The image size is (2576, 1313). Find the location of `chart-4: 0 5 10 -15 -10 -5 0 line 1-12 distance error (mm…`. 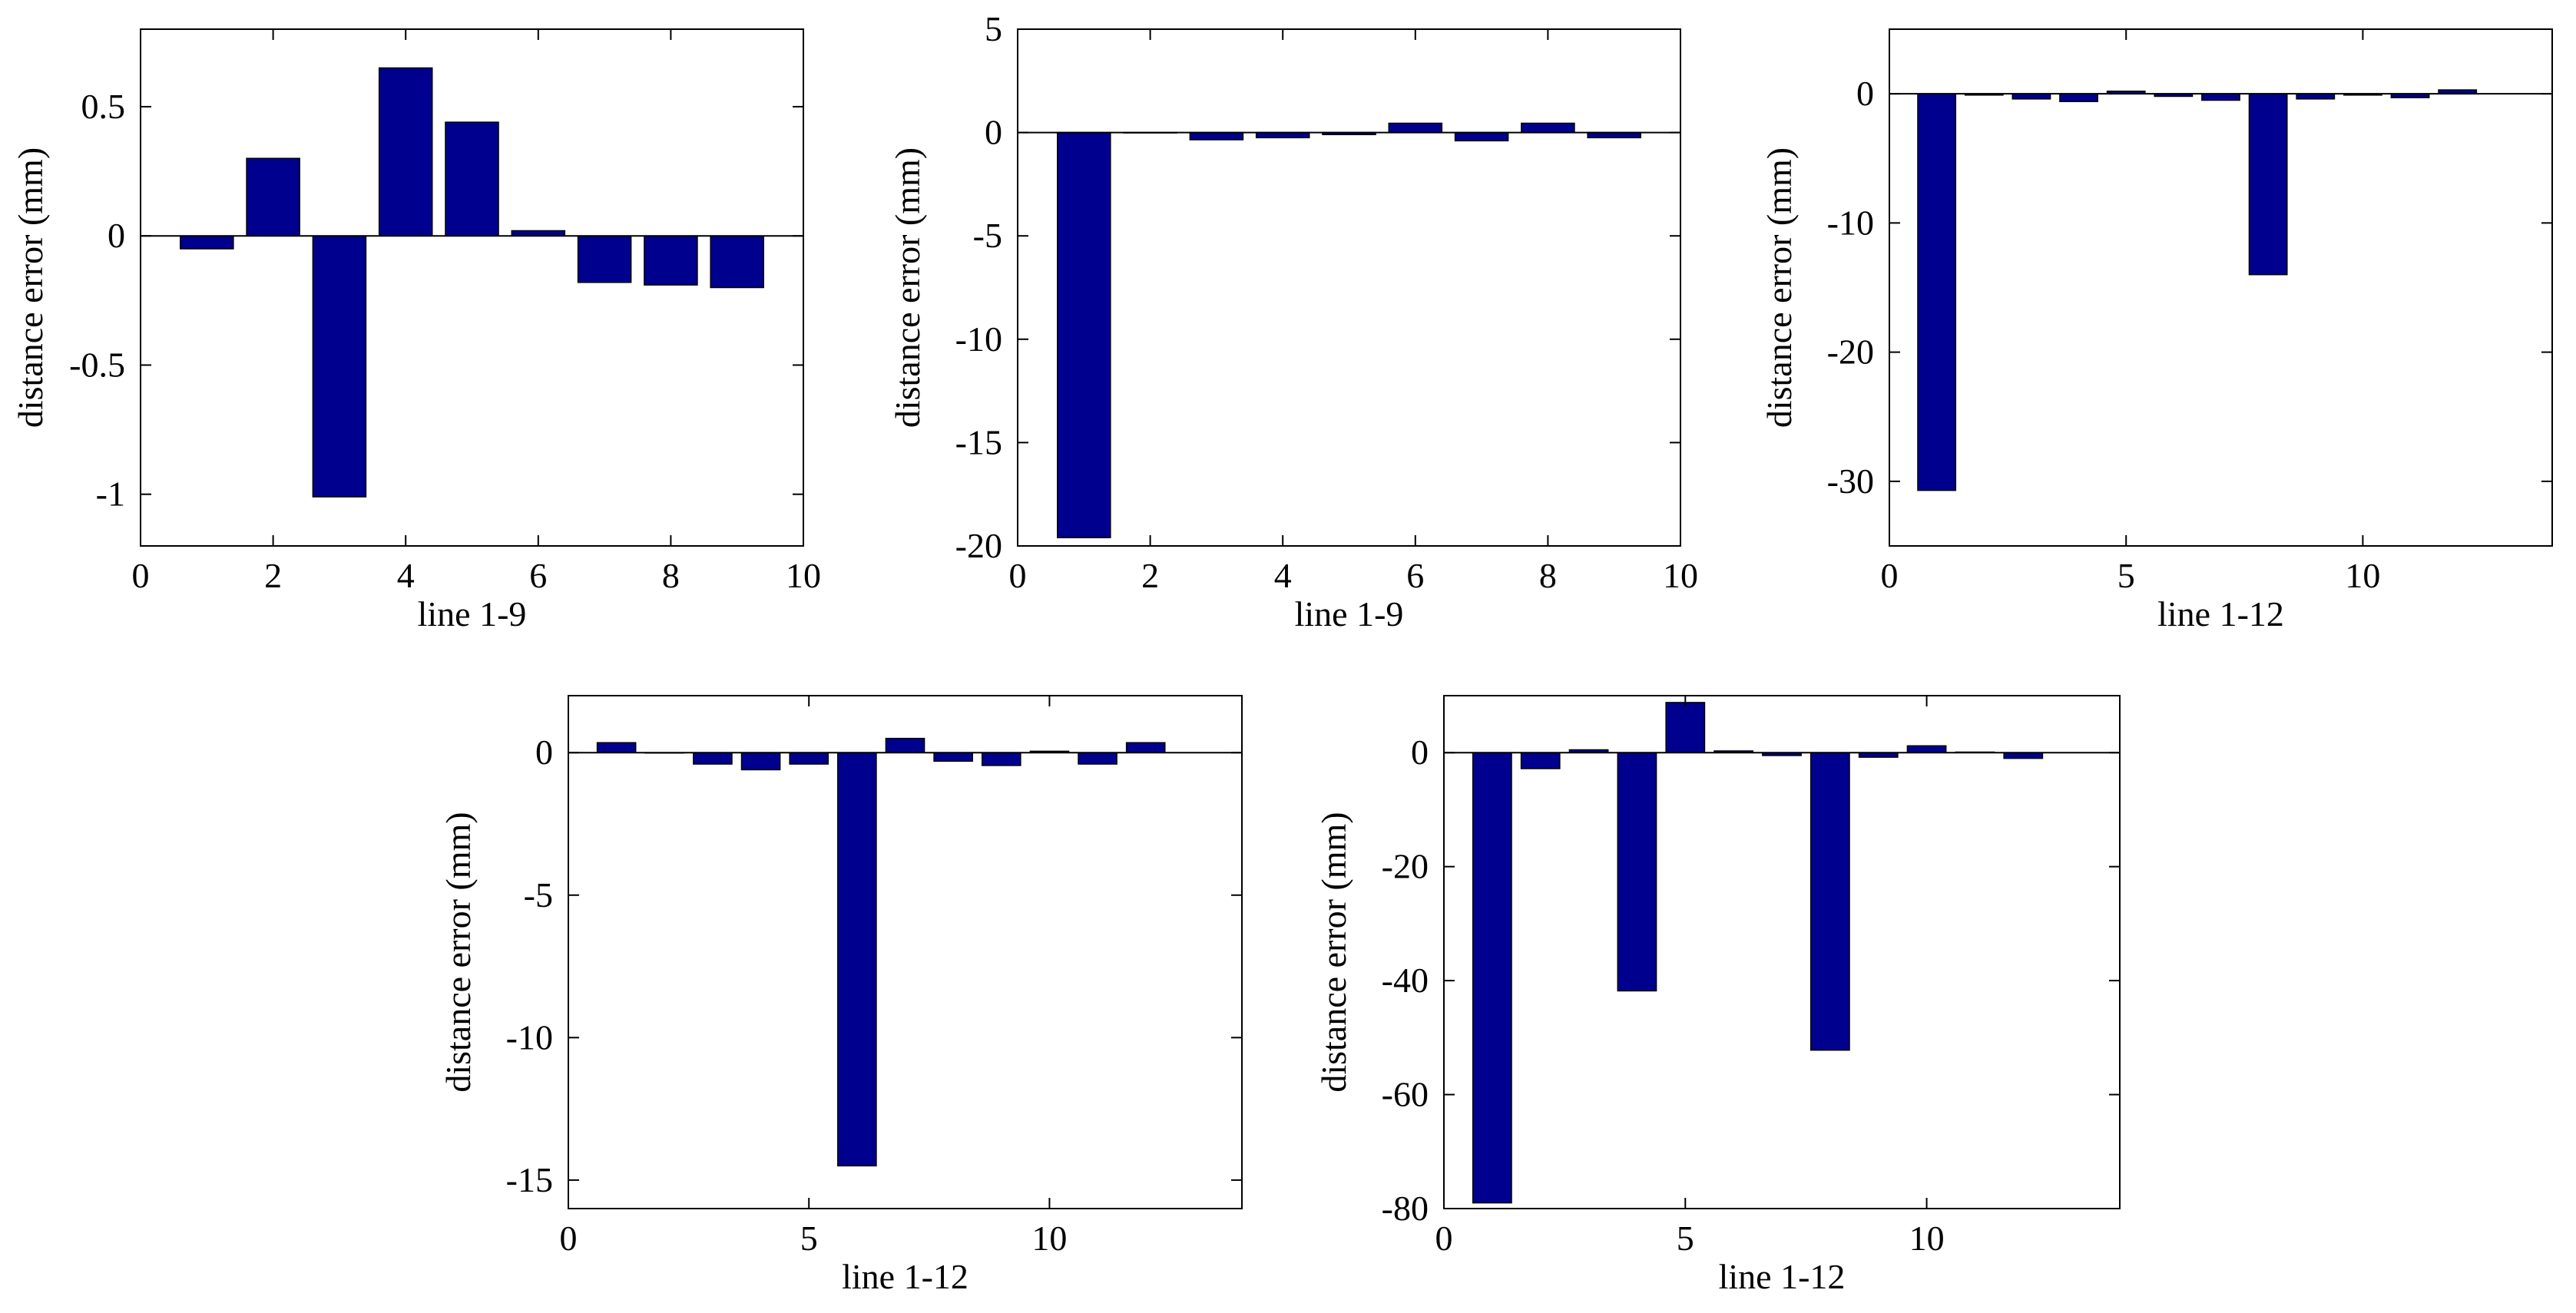

chart-4: 0 5 10 -15 -10 -5 0 line 1-12 distance error (mm… is located at coordinates (841, 996).